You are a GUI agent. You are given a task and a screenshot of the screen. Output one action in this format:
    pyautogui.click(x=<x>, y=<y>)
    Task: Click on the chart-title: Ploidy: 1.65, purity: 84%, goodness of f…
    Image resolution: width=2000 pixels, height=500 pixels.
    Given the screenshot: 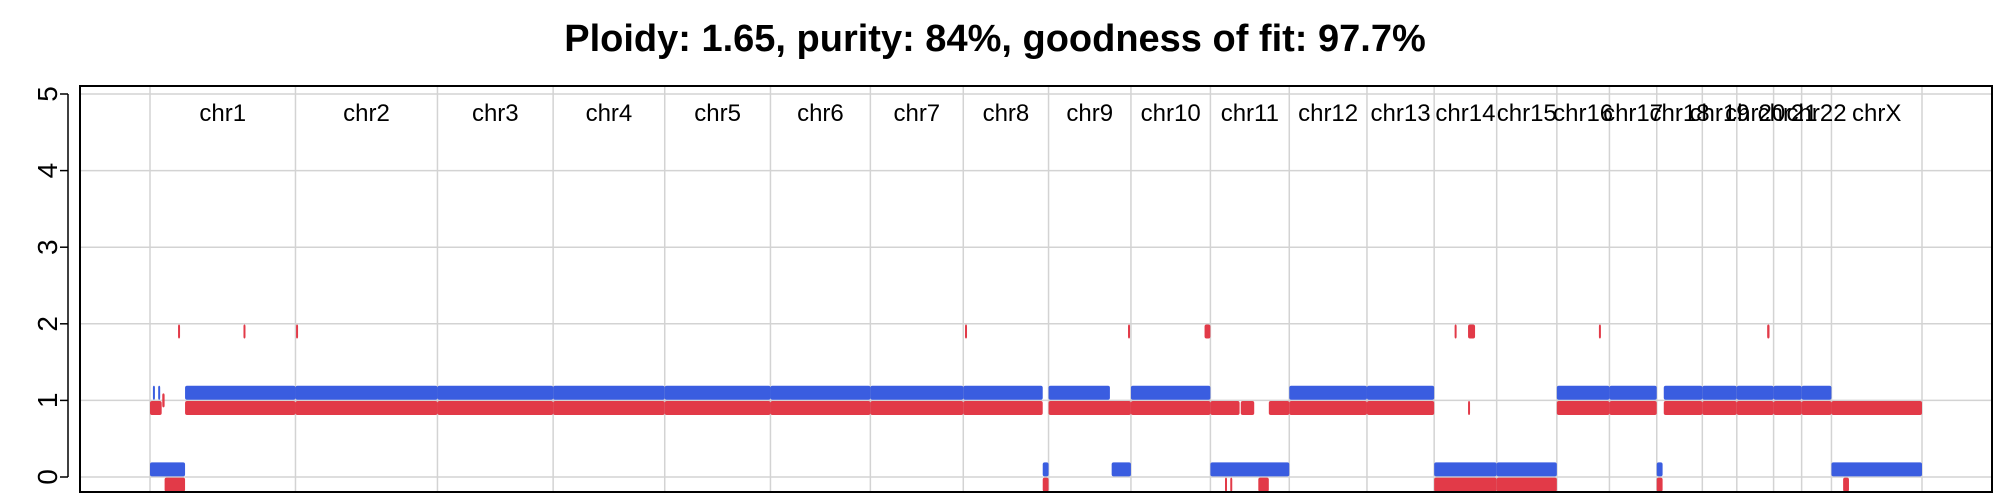 What is the action you would take?
    pyautogui.click(x=995, y=39)
    